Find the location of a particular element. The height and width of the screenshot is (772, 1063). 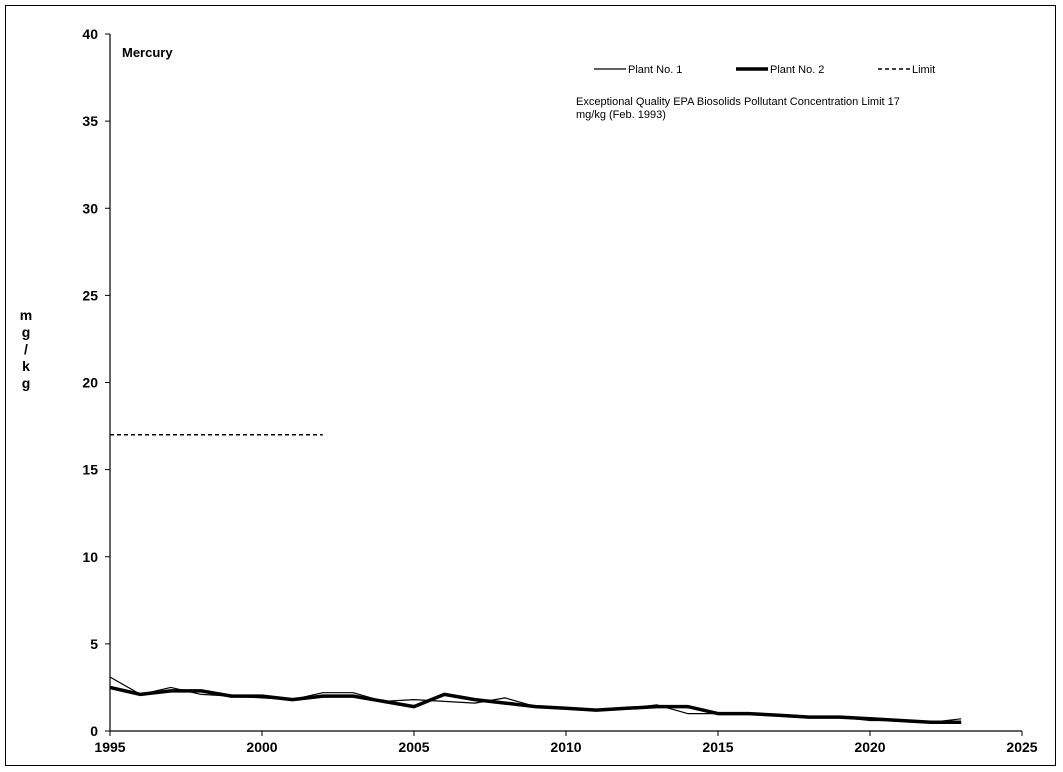

x-tick-label: 2015 is located at coordinates (717, 747).